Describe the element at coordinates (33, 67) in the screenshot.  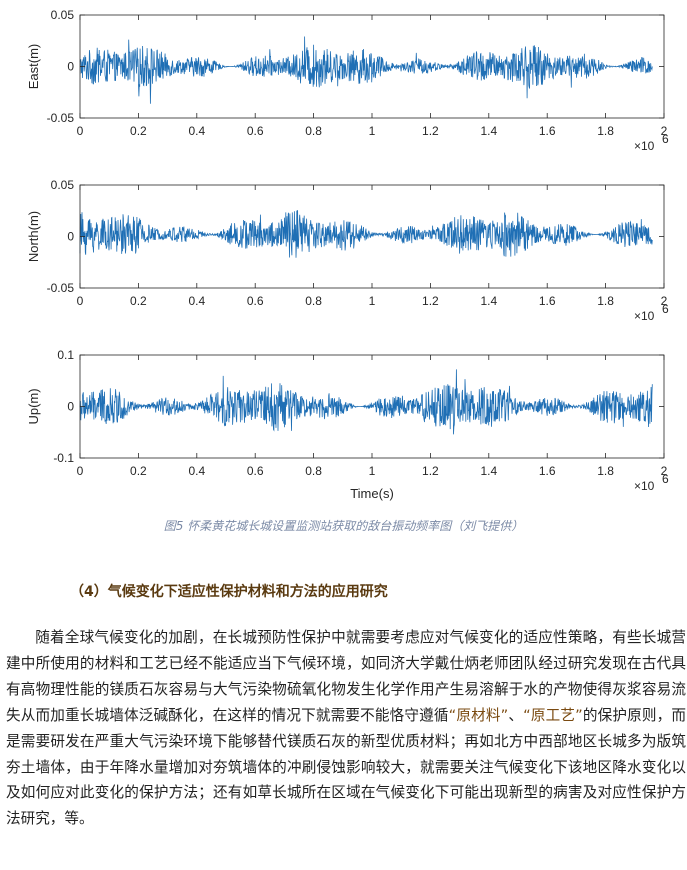
I see `y-axis-label: East(m)` at that location.